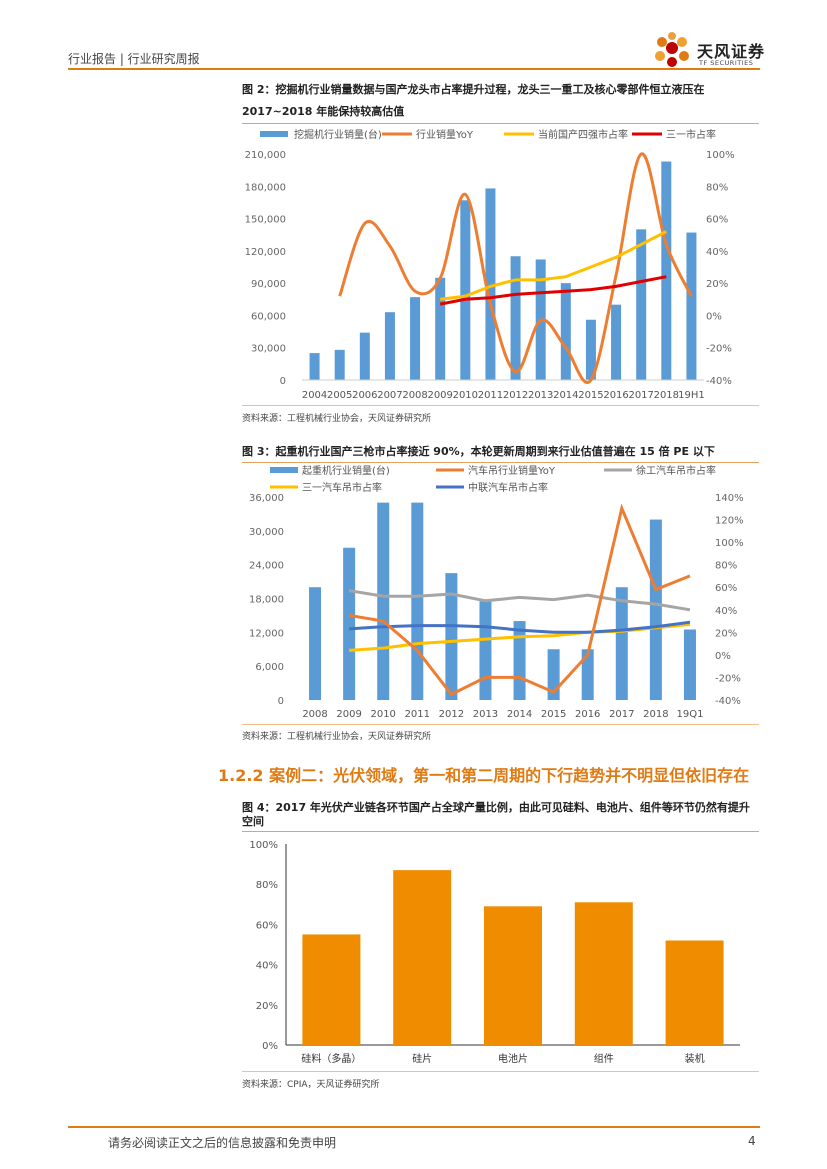 This screenshot has height=1169, width=827. Describe the element at coordinates (267, 966) in the screenshot. I see `y-tick: 40%` at that location.